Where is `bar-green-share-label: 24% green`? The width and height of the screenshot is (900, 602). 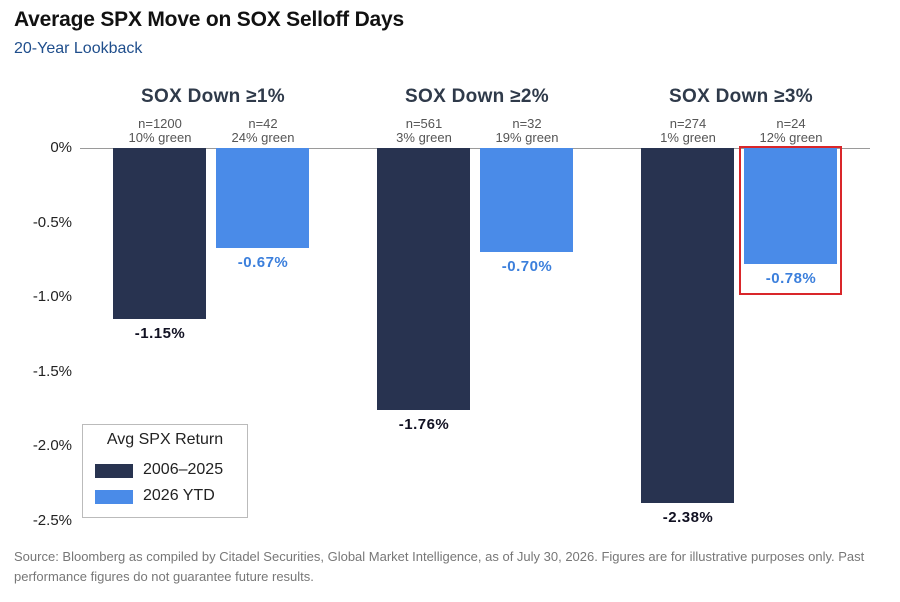
bar-green-share-label: 24% green is located at coordinates (263, 137).